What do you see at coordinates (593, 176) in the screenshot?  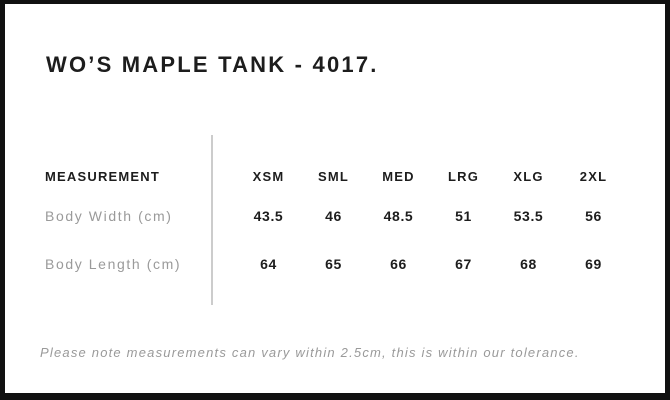 I see `size-column-header-2xl: 2XL` at bounding box center [593, 176].